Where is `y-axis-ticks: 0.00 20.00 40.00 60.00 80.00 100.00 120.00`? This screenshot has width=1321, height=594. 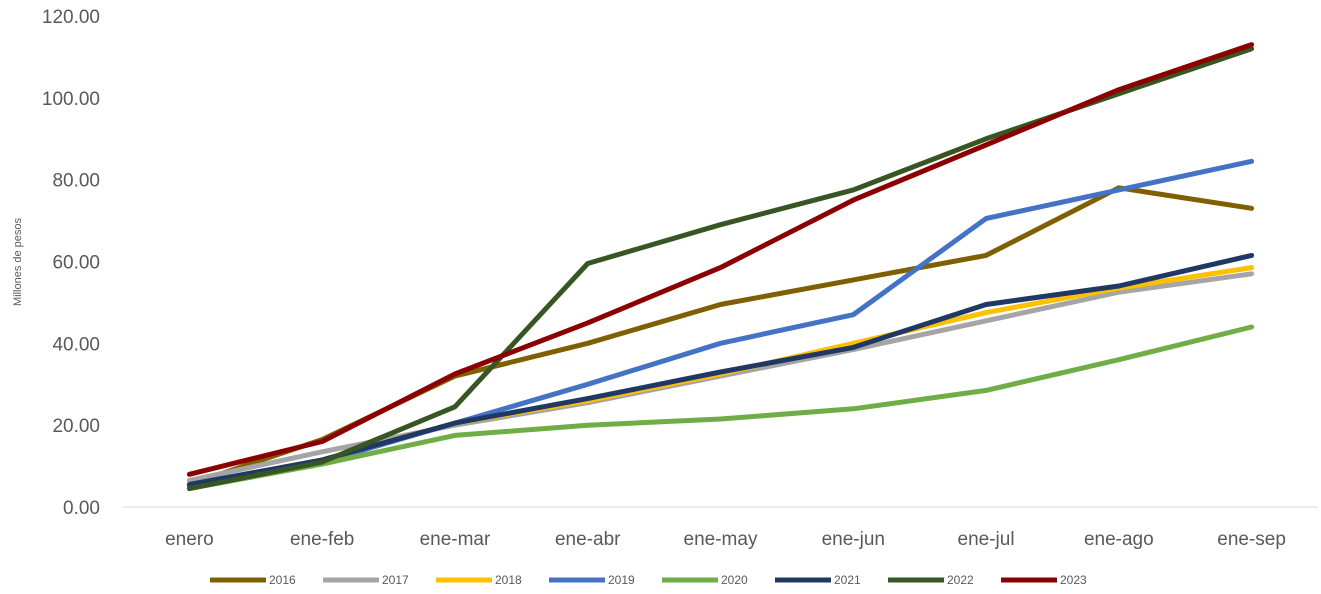 y-axis-ticks: 0.00 20.00 40.00 60.00 80.00 100.00 120.00 is located at coordinates (71, 263).